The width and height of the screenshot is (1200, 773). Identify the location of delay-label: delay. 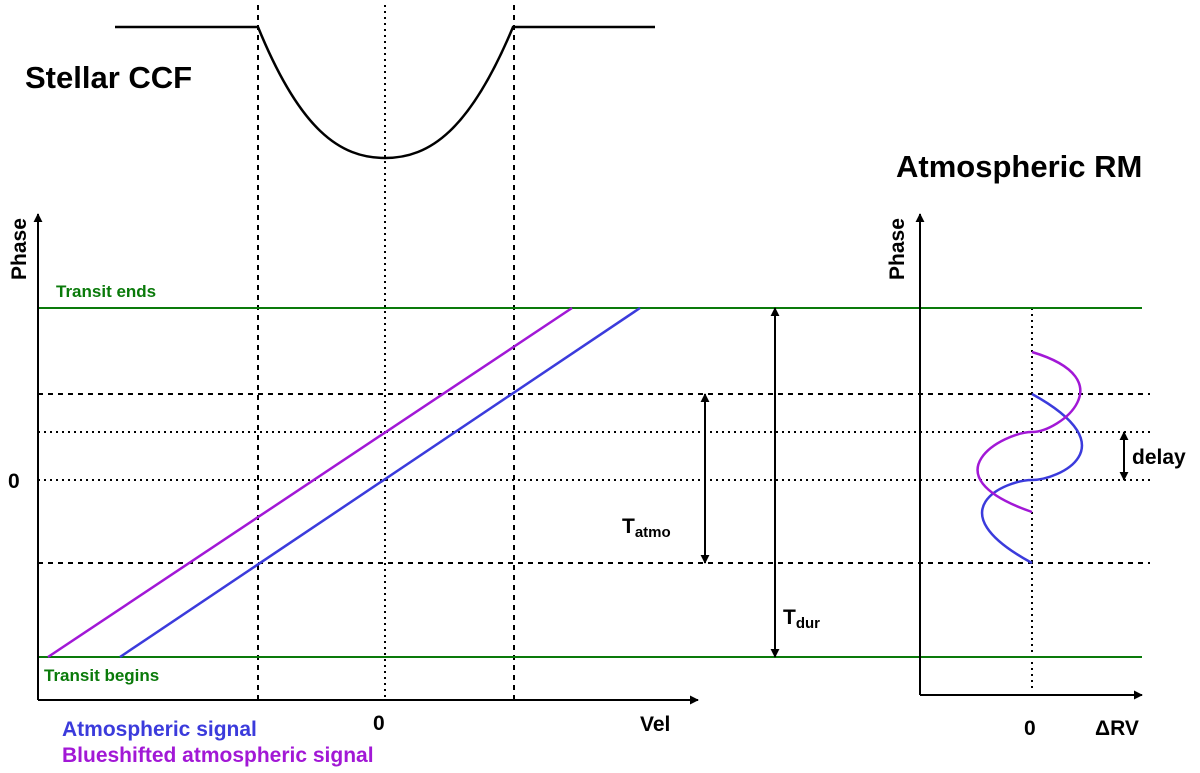
(1159, 457).